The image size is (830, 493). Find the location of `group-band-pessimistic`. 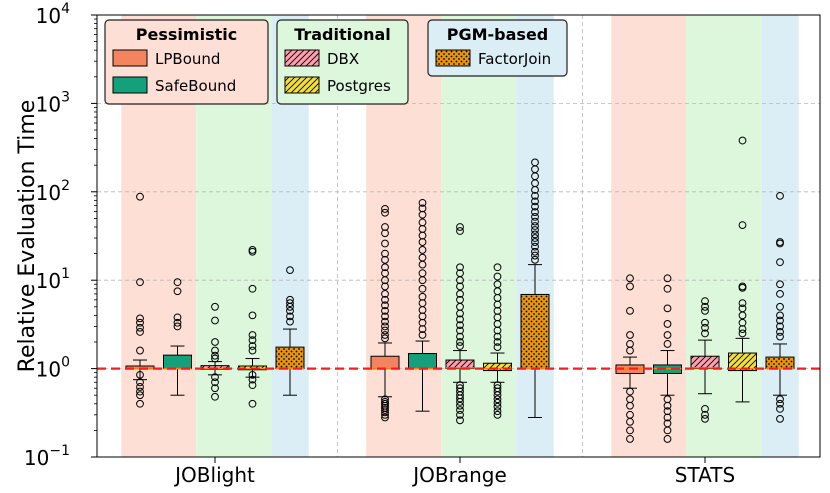

group-band-pessimistic is located at coordinates (649, 236).